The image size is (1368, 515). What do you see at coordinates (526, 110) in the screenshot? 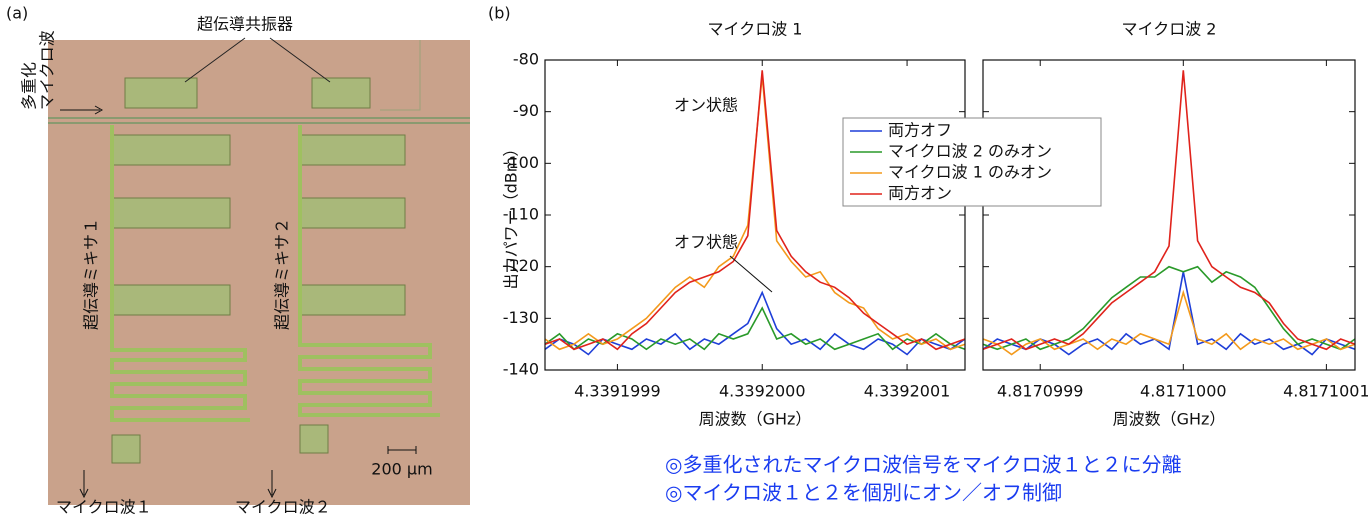
I see `y-tick-label: -90` at bounding box center [526, 110].